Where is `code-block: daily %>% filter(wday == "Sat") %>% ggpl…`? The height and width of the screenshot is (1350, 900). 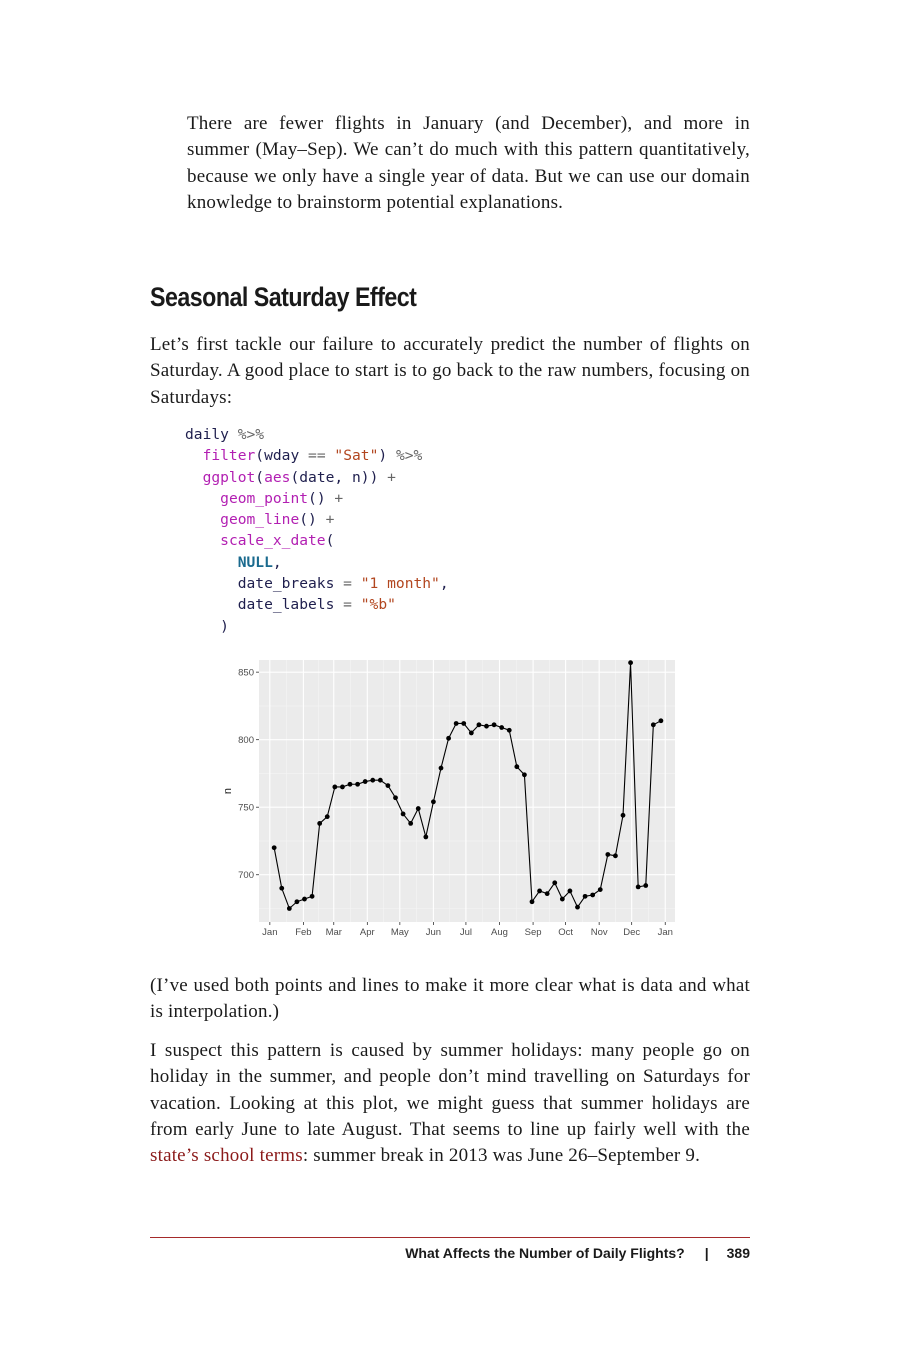 code-block: daily %>% filter(wday == "Sat") %>% ggpl… is located at coordinates (317, 530).